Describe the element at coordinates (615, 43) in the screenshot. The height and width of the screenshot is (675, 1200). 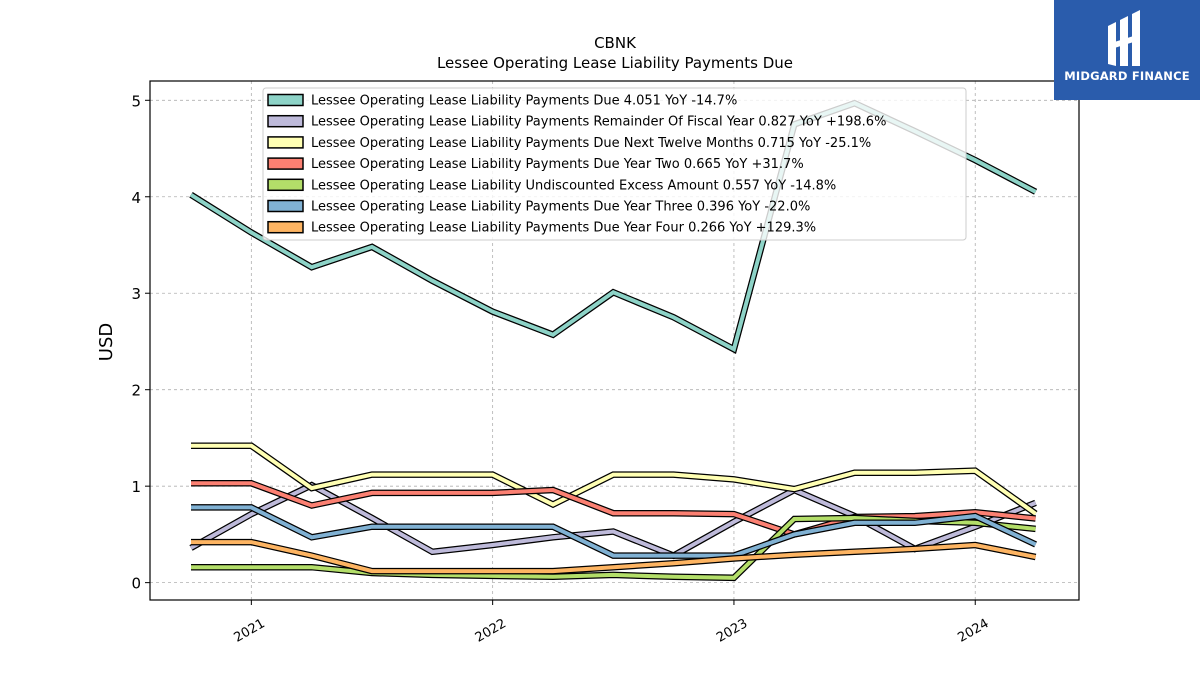
I see `chart-title: CBNK` at that location.